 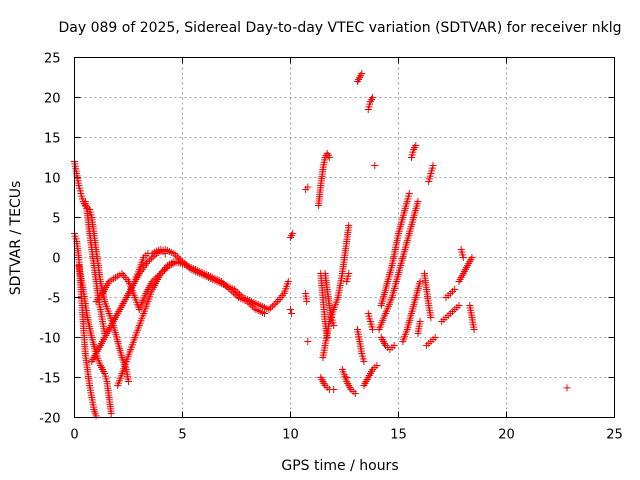 What do you see at coordinates (54, 299) in the screenshot?
I see `y-tick-label: -5` at bounding box center [54, 299].